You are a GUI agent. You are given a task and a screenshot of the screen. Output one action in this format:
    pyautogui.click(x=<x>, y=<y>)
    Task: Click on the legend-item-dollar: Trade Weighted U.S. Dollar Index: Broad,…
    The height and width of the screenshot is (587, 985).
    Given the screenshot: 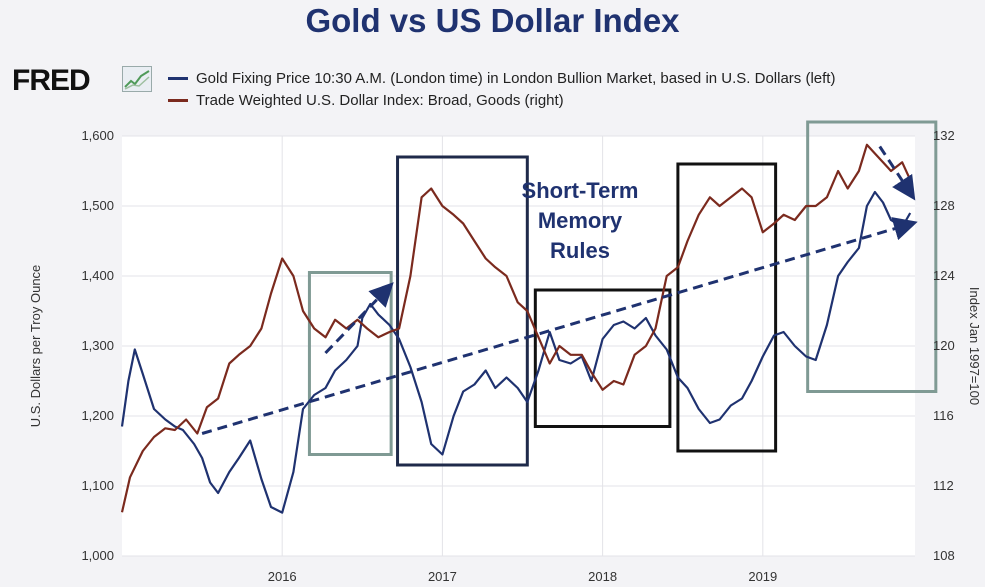 What is the action you would take?
    pyautogui.click(x=366, y=100)
    